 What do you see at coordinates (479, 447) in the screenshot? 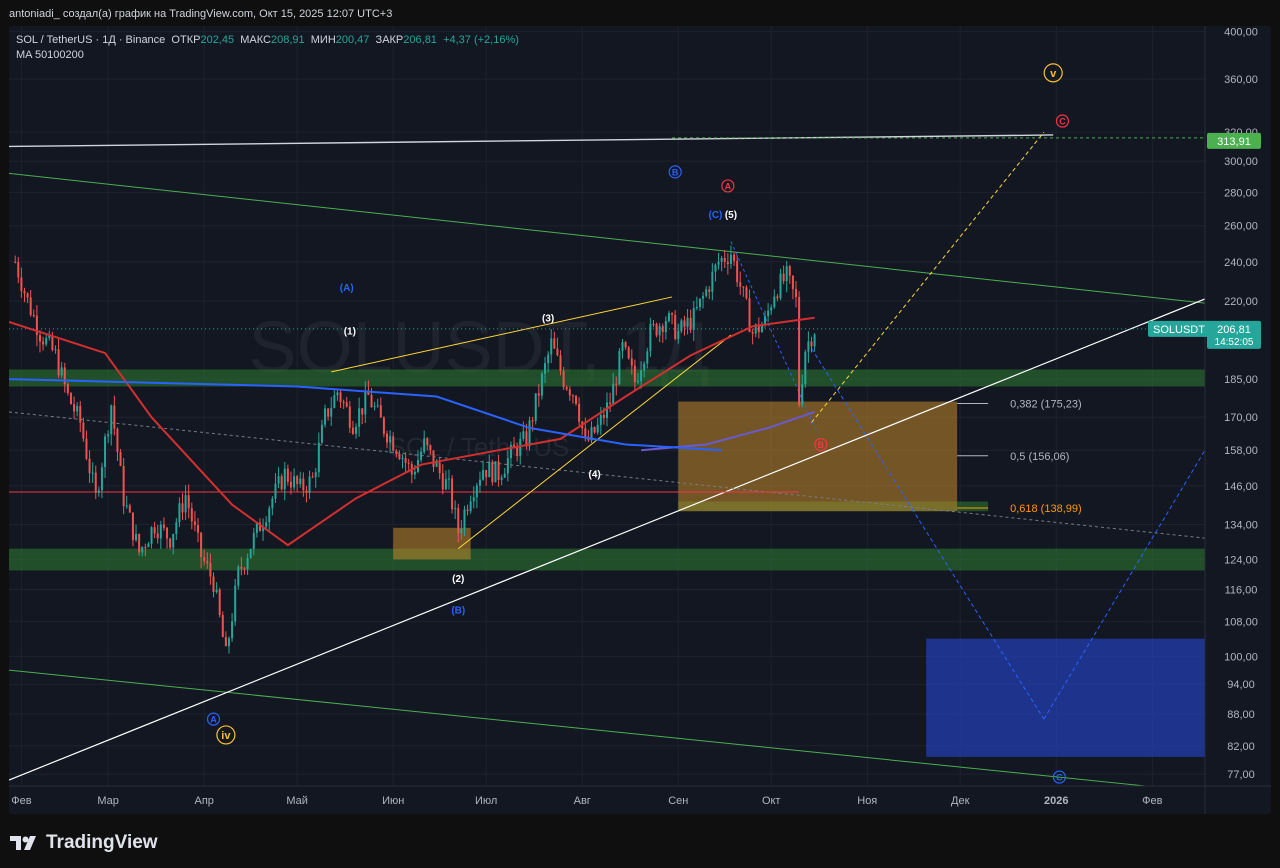
I see `watermark-name: SOL / TetherUS` at bounding box center [479, 447].